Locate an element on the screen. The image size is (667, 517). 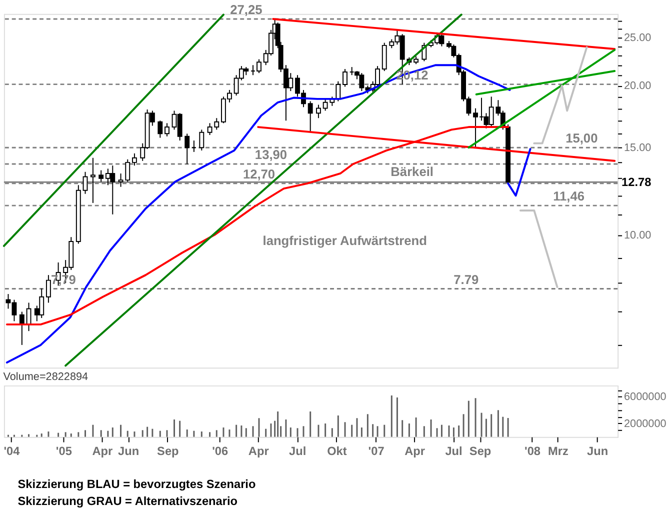
y-tick-label: 6000000 is located at coordinates (645, 397).